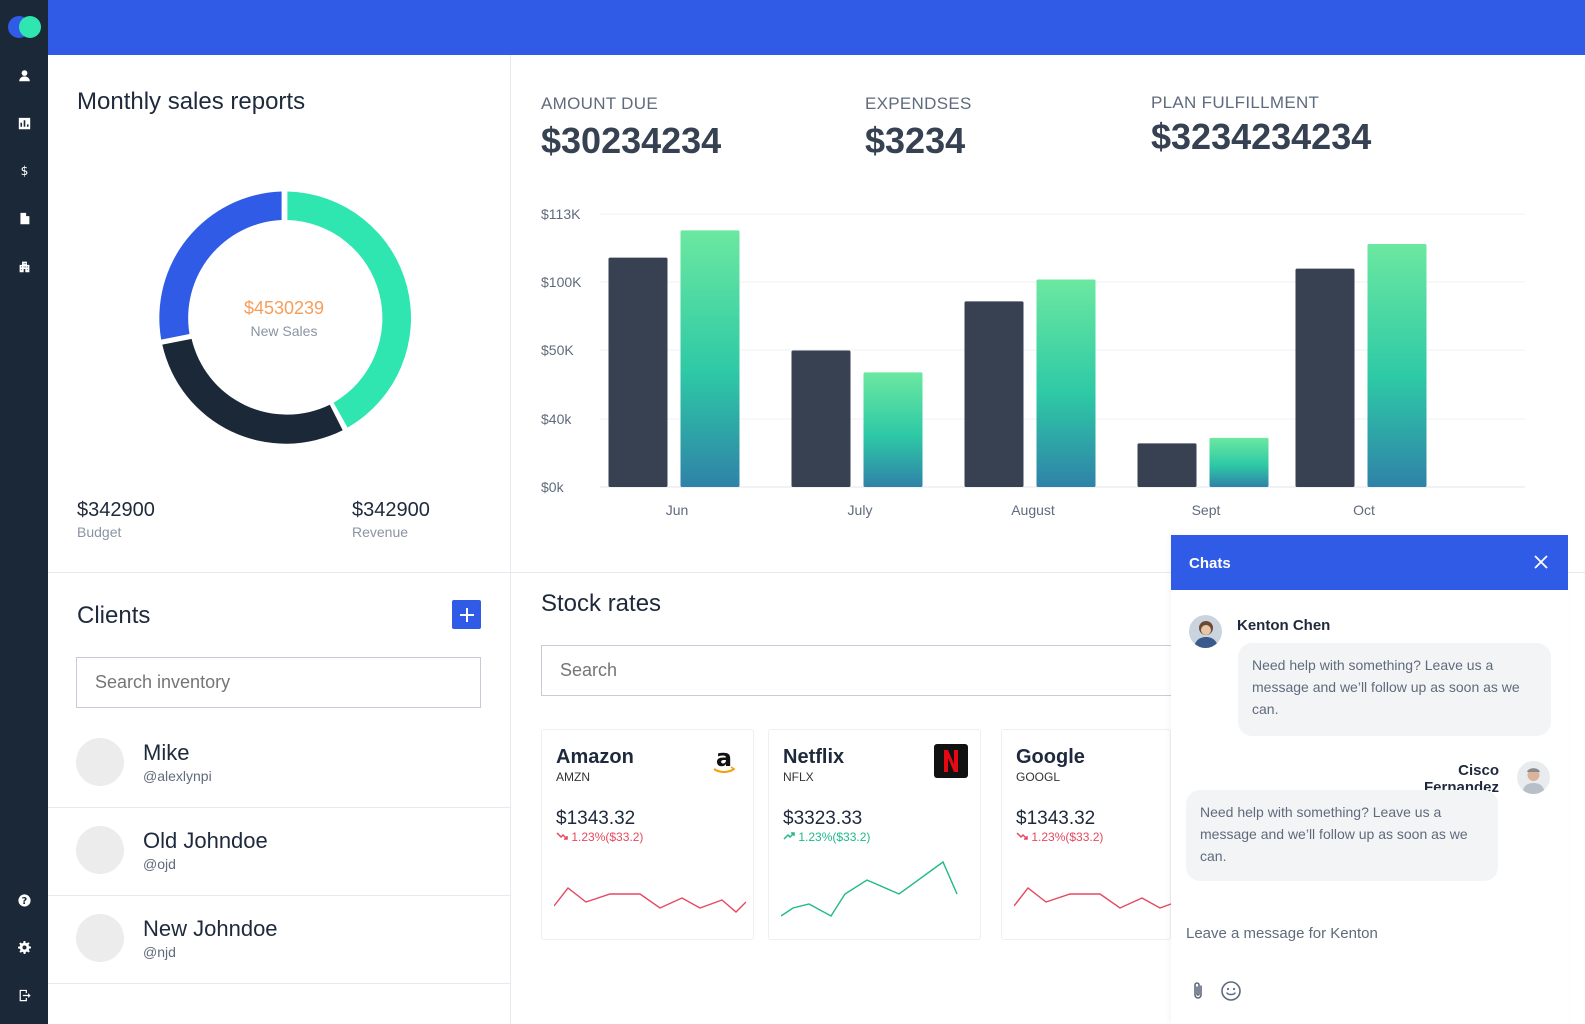 This screenshot has height=1024, width=1585. I want to click on plus-icon, so click(466, 614).